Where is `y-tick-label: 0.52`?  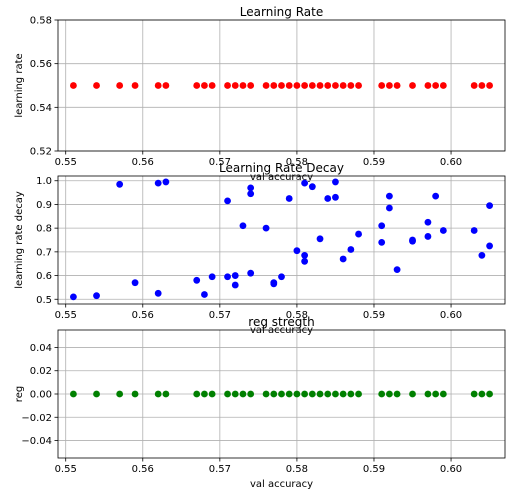 y-tick-label: 0.52 is located at coordinates (41, 152).